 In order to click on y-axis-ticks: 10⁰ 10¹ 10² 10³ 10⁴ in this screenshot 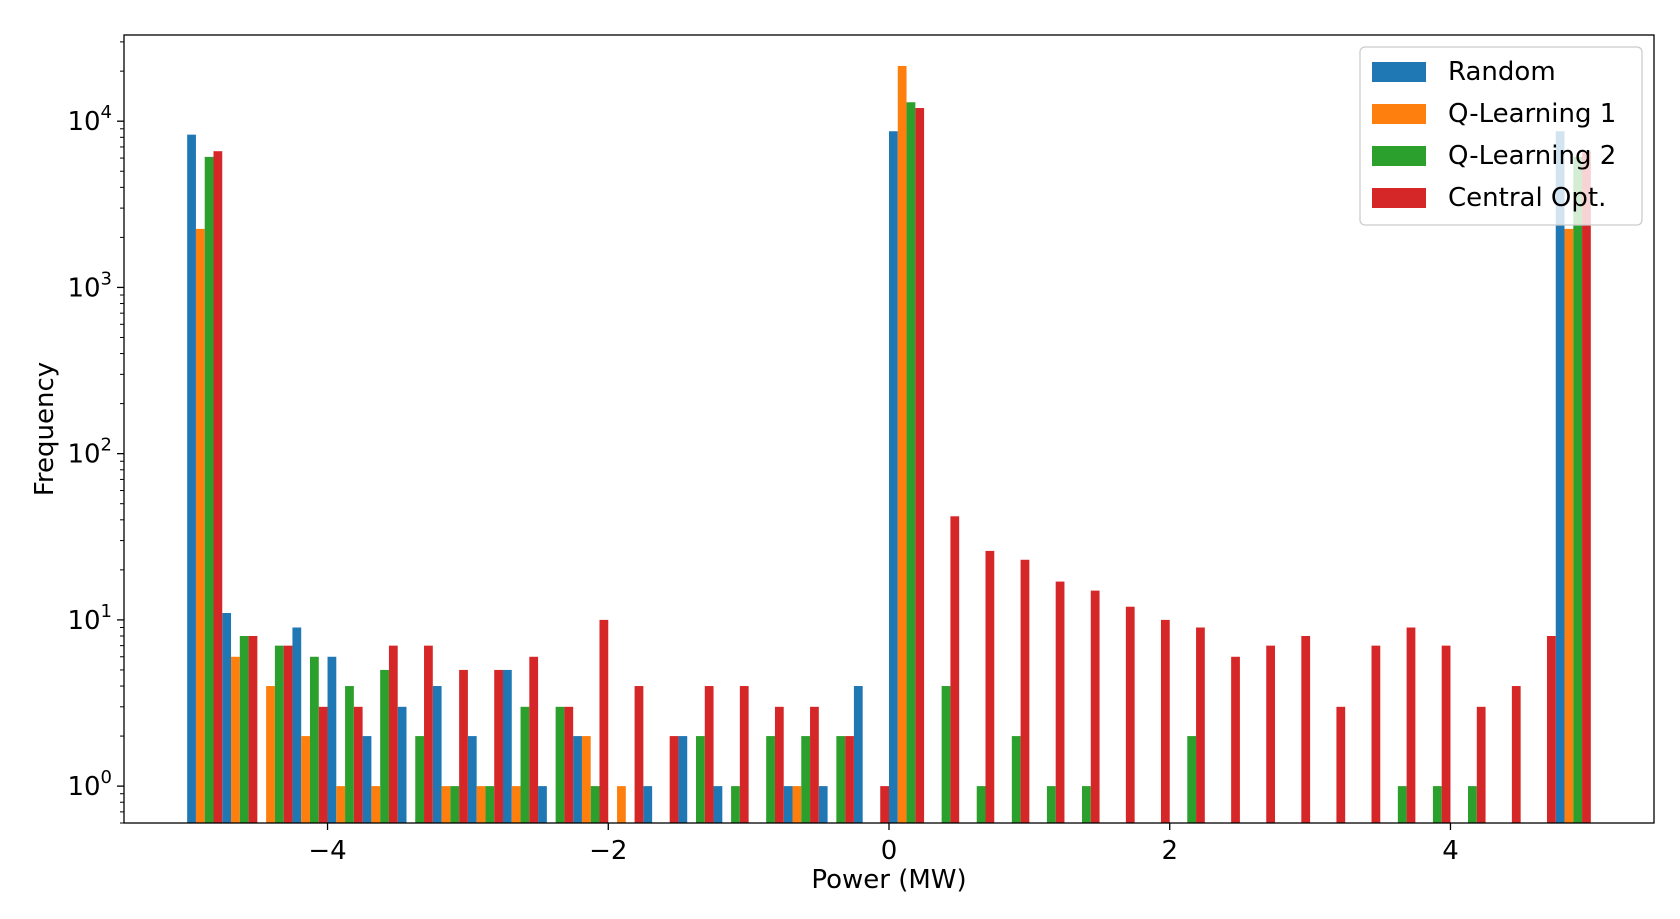, I will do `click(95, 432)`.